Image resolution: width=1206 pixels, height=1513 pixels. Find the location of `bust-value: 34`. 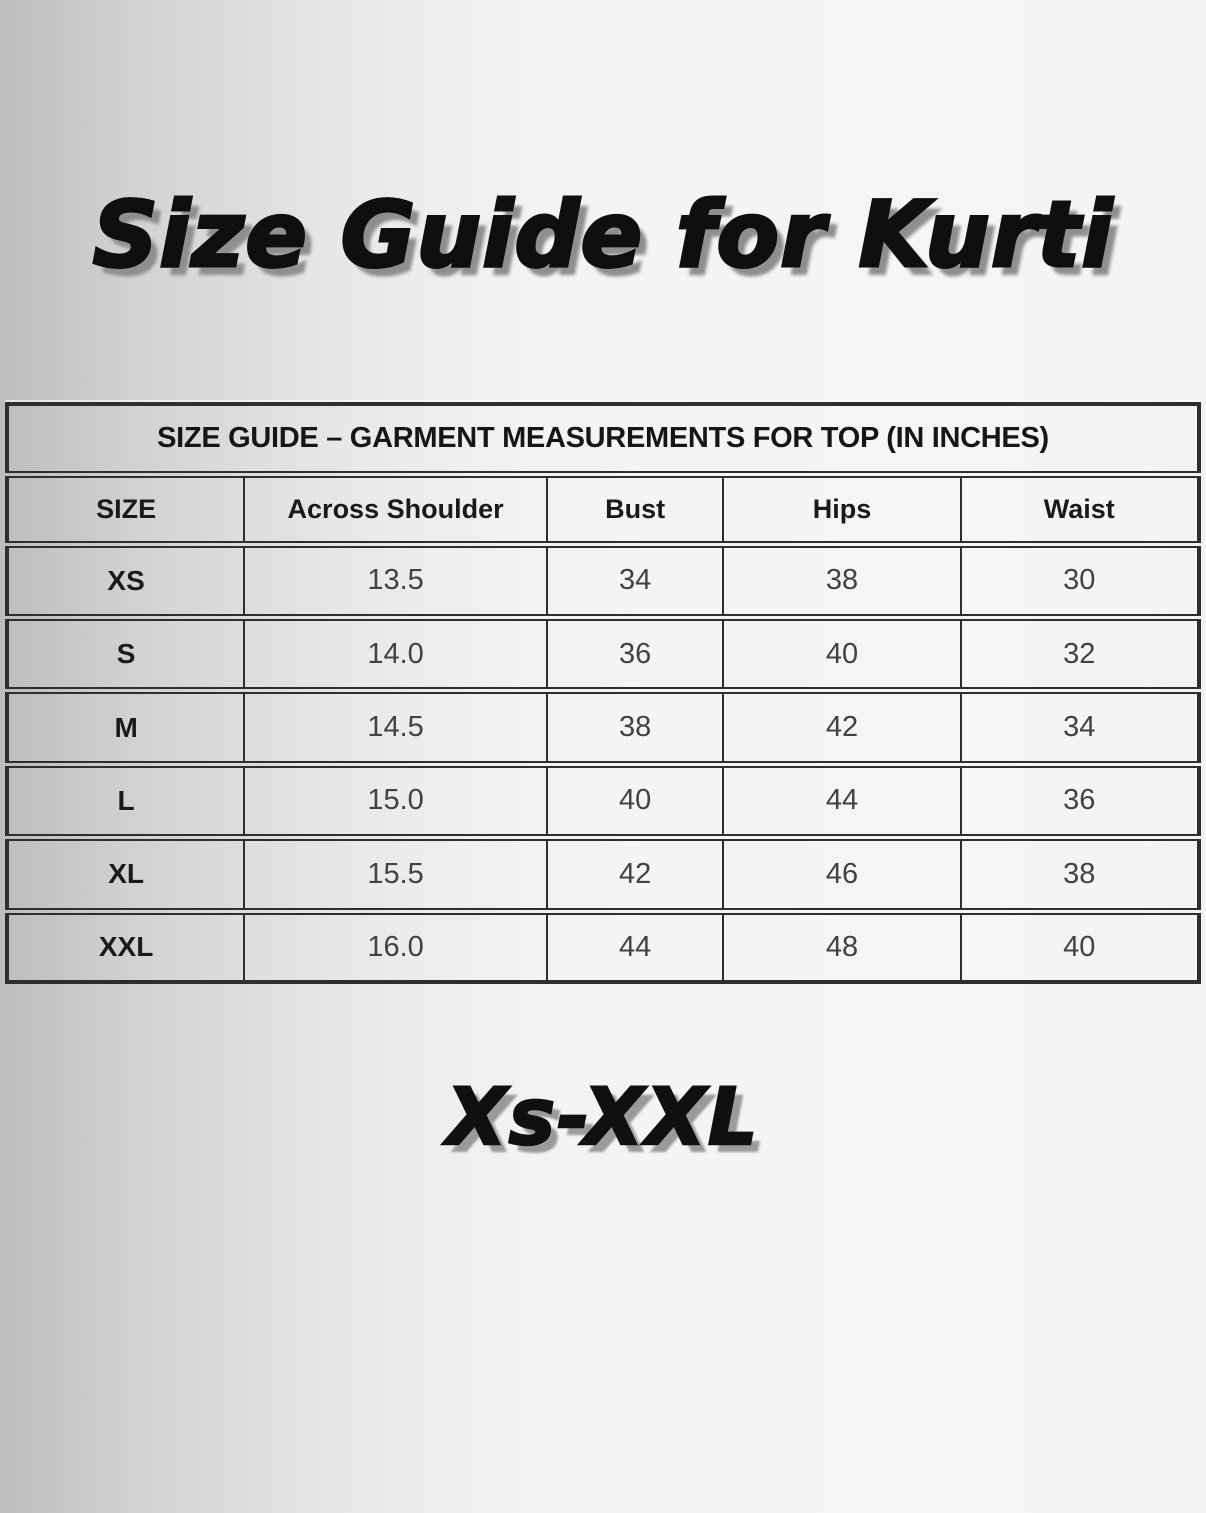

bust-value: 34 is located at coordinates (635, 581).